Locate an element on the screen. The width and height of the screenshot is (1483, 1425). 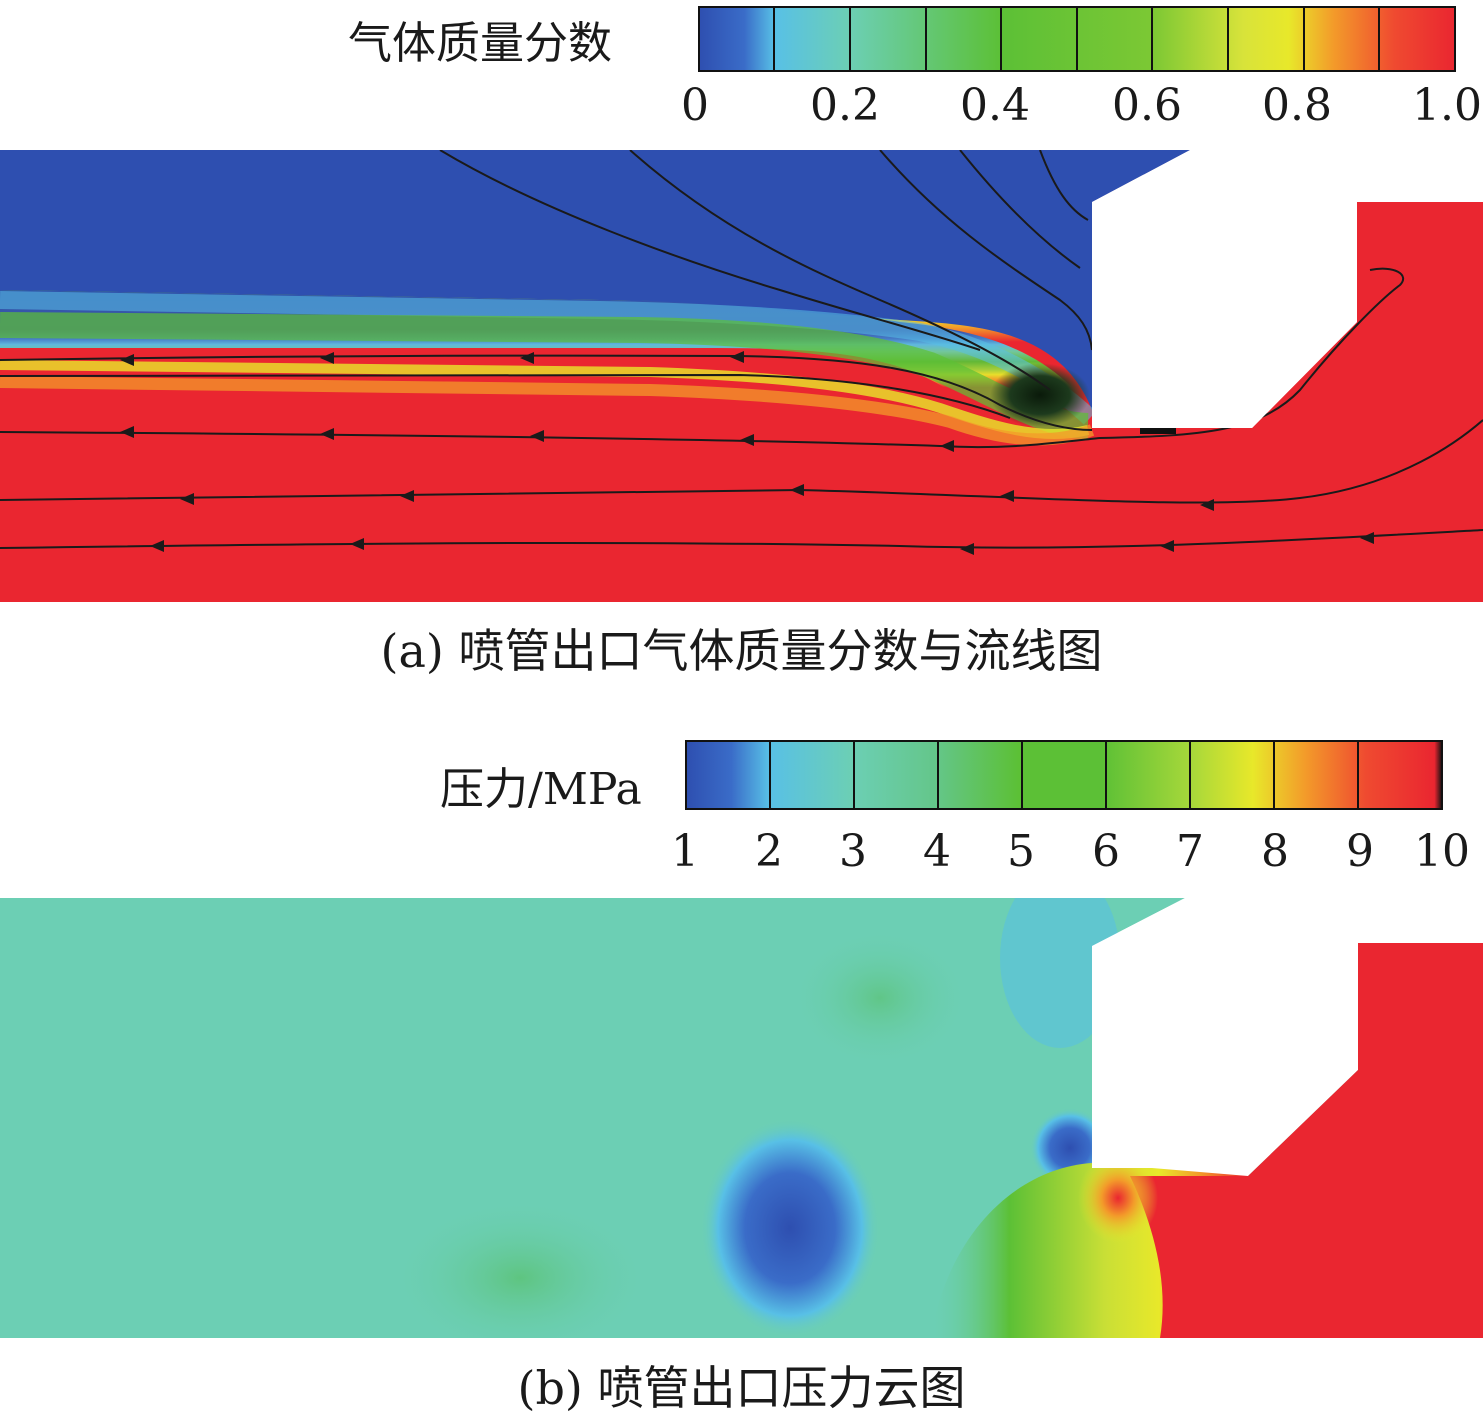
colorbar-b is located at coordinates (1064, 775).